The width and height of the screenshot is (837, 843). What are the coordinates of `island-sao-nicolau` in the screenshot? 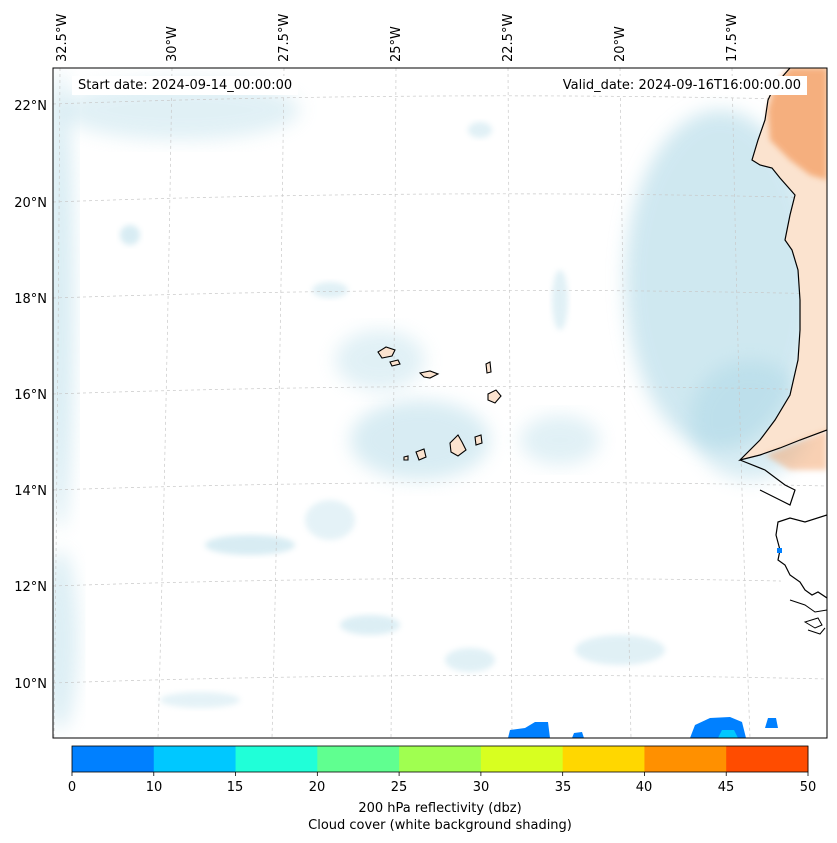 It's located at (429, 374).